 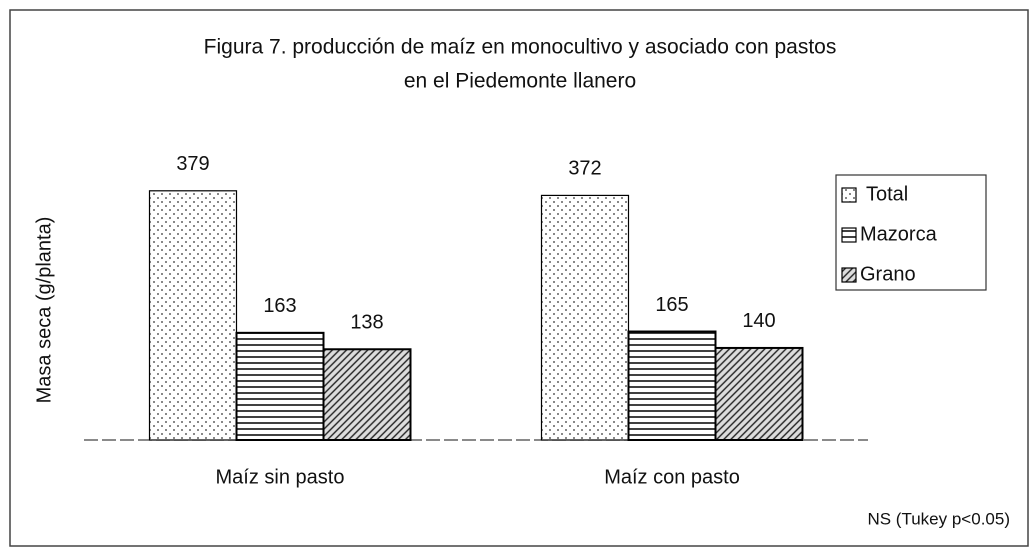 I want to click on value-label: 163, so click(x=279, y=306).